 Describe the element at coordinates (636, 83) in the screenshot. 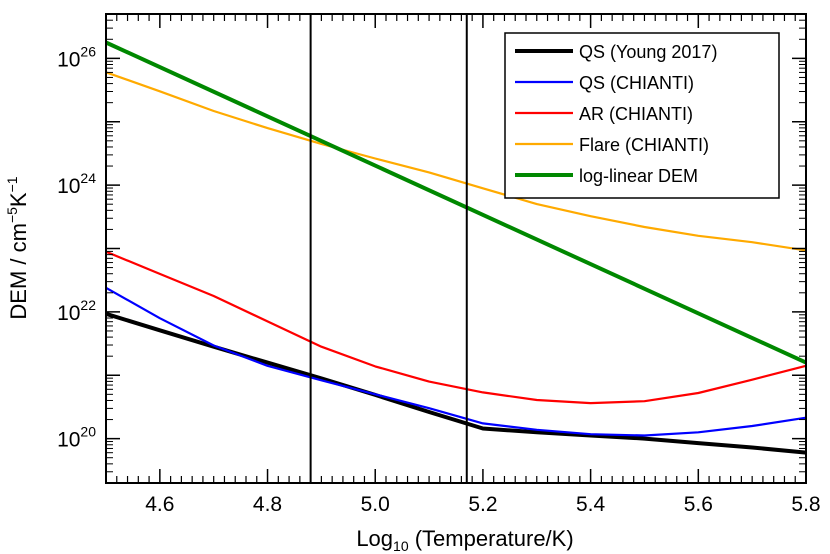

I see `legend-label-qs-chianti: QS (CHIANTI)` at that location.